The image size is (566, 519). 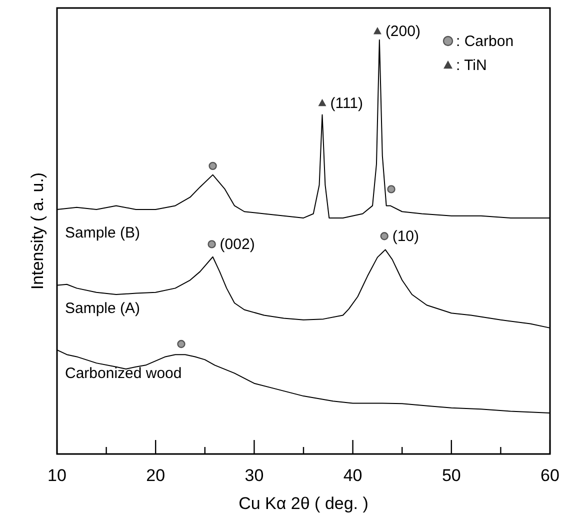 What do you see at coordinates (57, 475) in the screenshot?
I see `x-tick-label: 10` at bounding box center [57, 475].